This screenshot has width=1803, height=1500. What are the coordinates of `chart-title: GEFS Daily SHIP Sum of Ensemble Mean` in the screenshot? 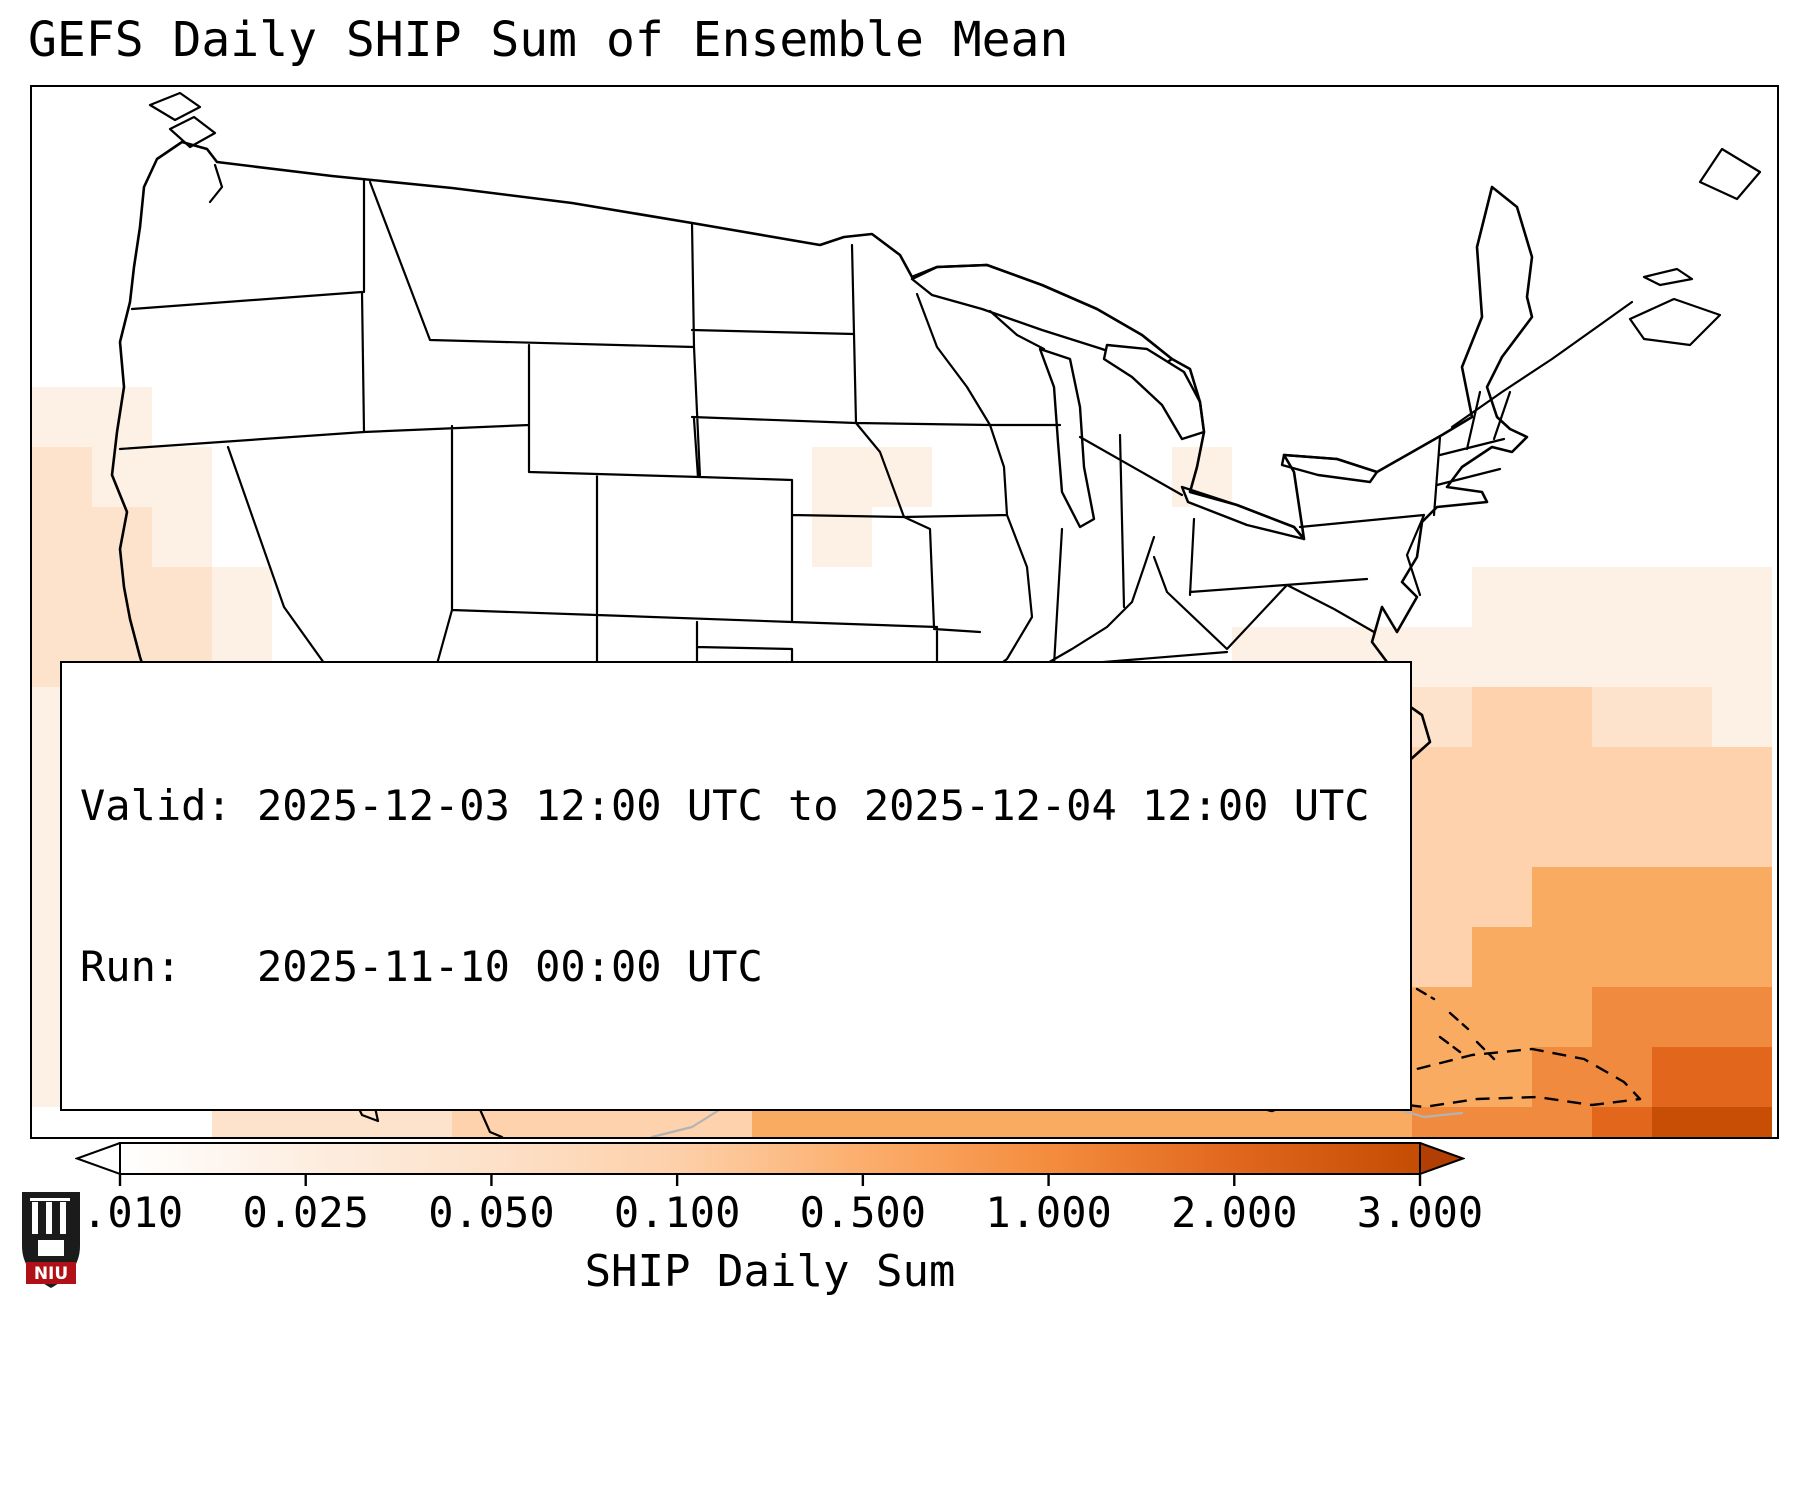 It's located at (548, 40).